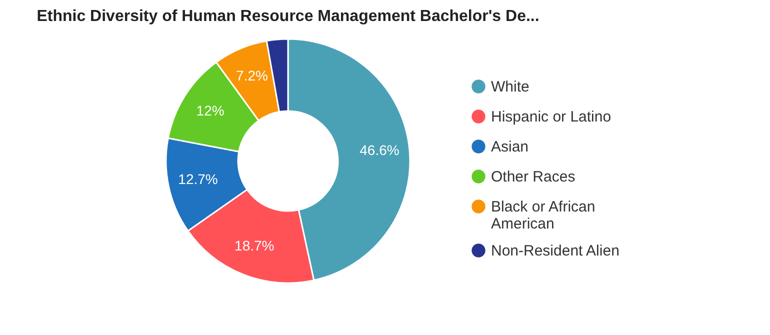  What do you see at coordinates (510, 87) in the screenshot?
I see `legend-label: White` at bounding box center [510, 87].